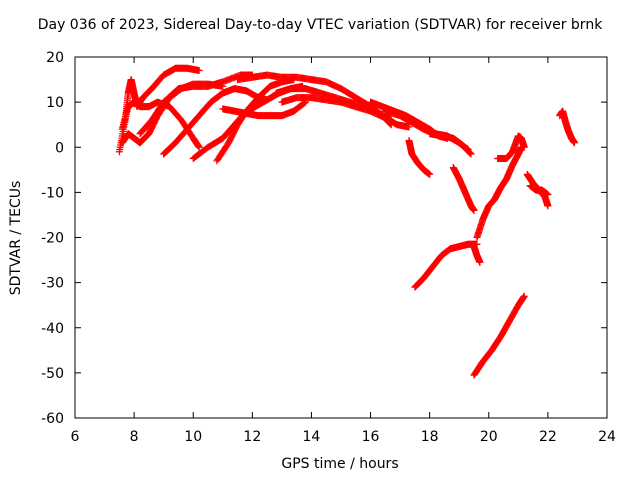 The height and width of the screenshot is (480, 640). I want to click on x-tick-label: 24, so click(607, 437).